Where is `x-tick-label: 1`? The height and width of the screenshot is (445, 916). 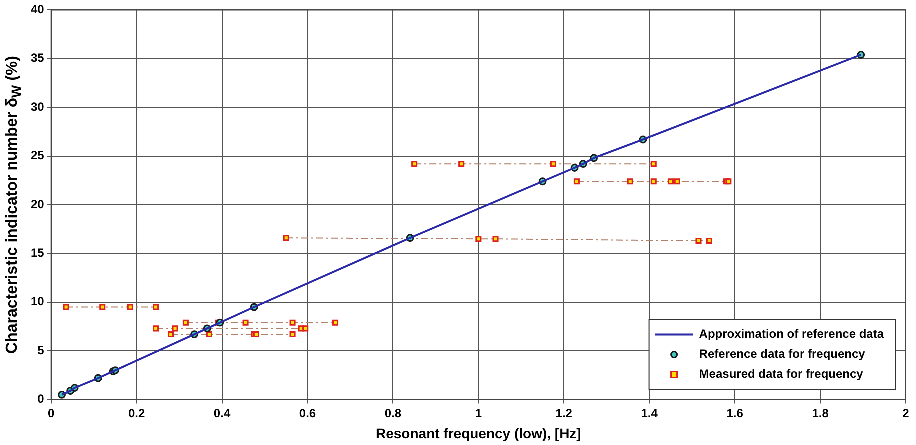
x-tick-label: 1 is located at coordinates (478, 413).